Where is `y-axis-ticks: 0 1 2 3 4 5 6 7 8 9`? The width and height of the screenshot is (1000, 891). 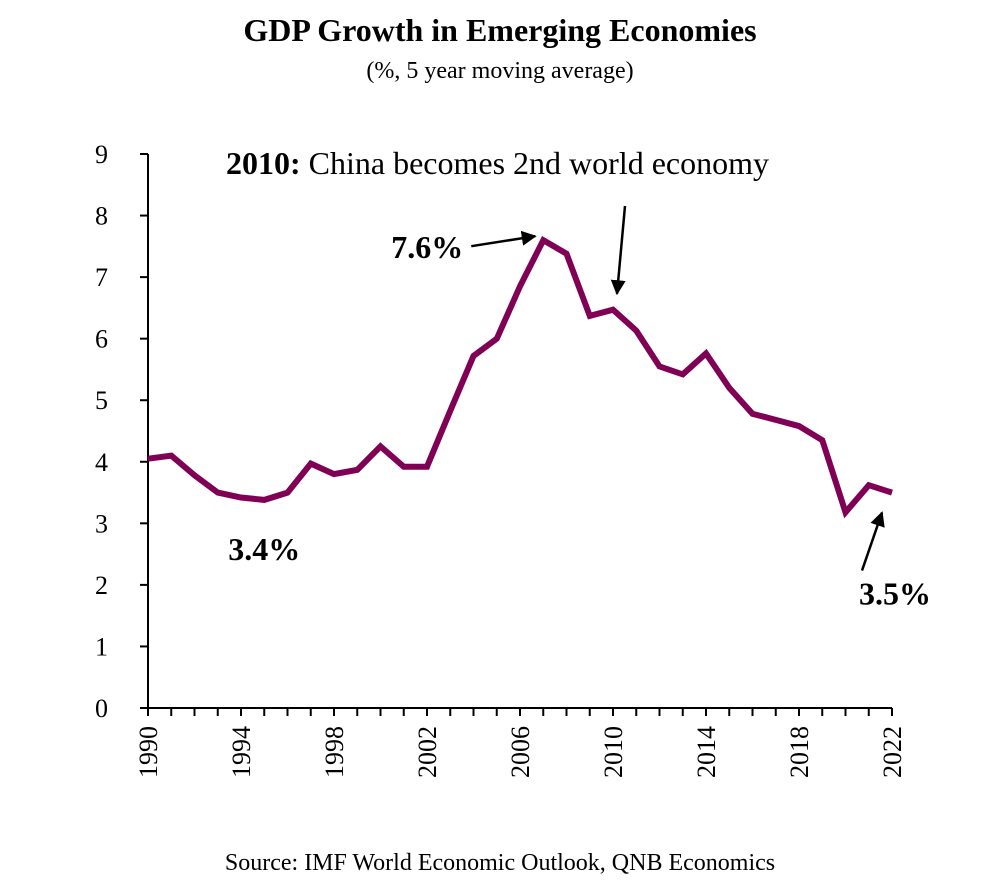 y-axis-ticks: 0 1 2 3 4 5 6 7 8 9 is located at coordinates (121, 431).